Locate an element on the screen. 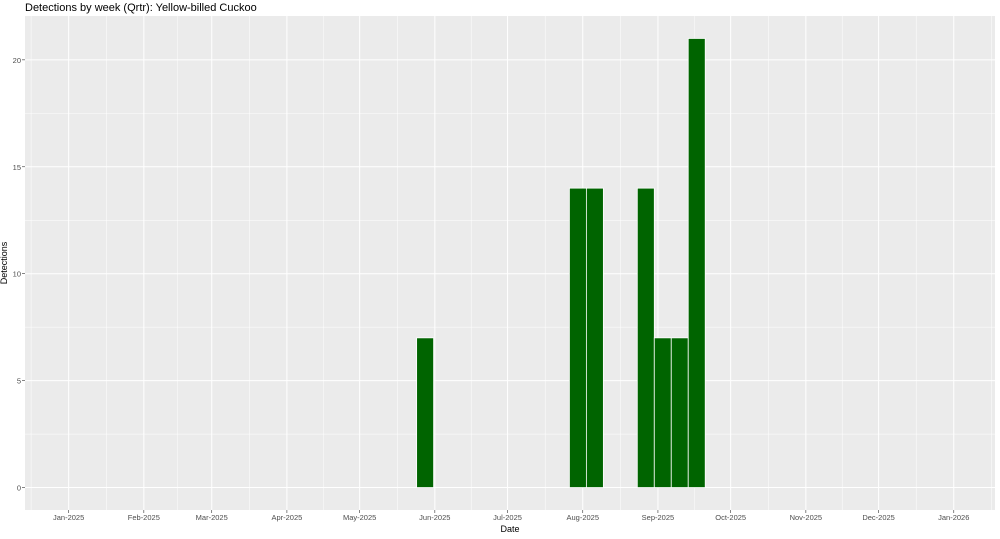  x-tick-label: Jan-2025 is located at coordinates (68, 517).